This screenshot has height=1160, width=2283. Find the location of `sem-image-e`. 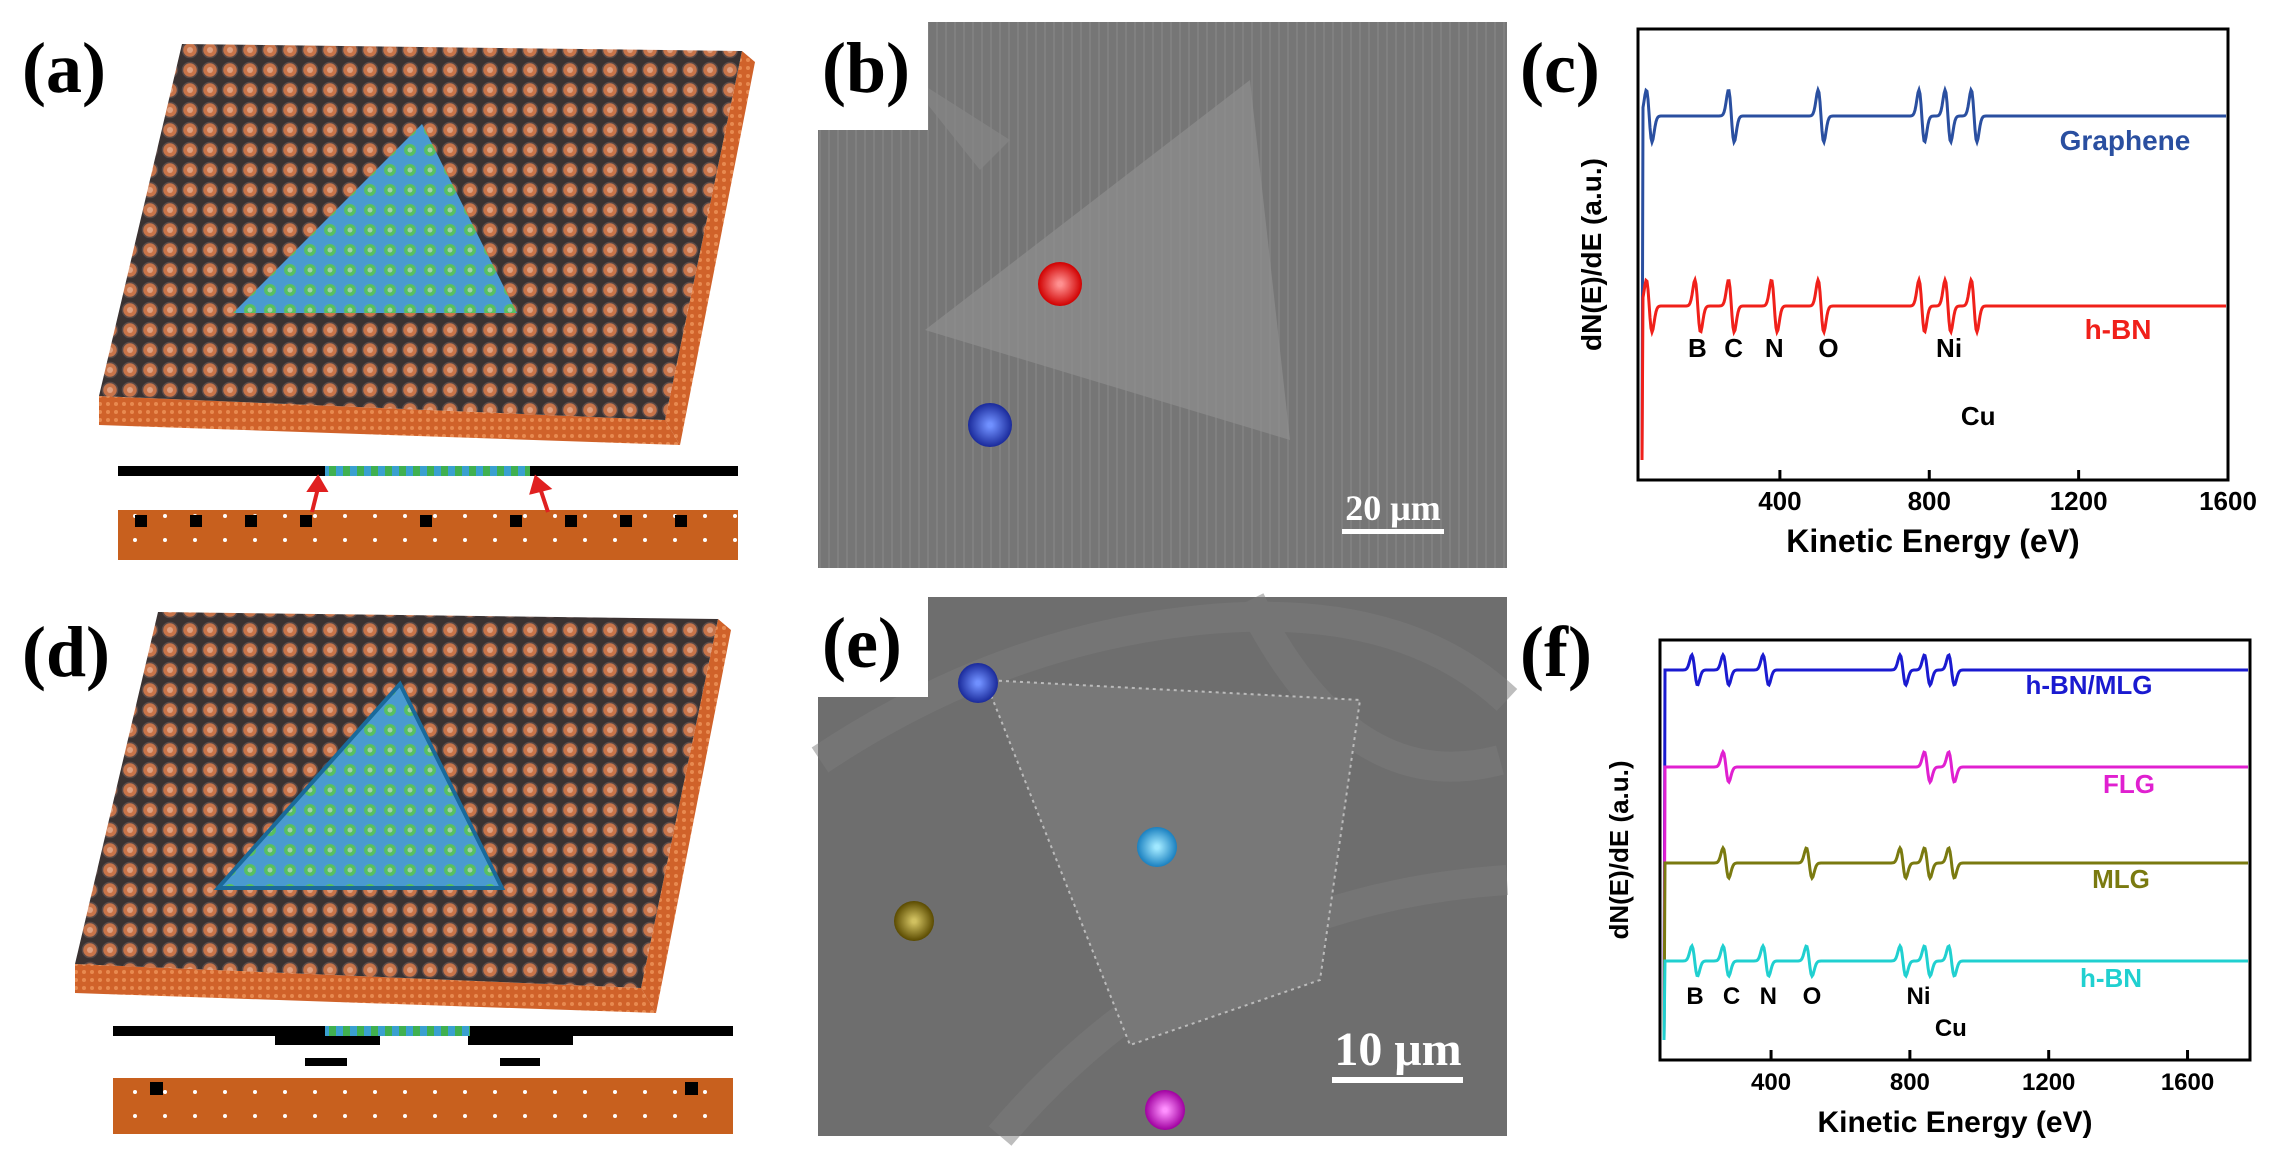

sem-image-e is located at coordinates (1164, 869).